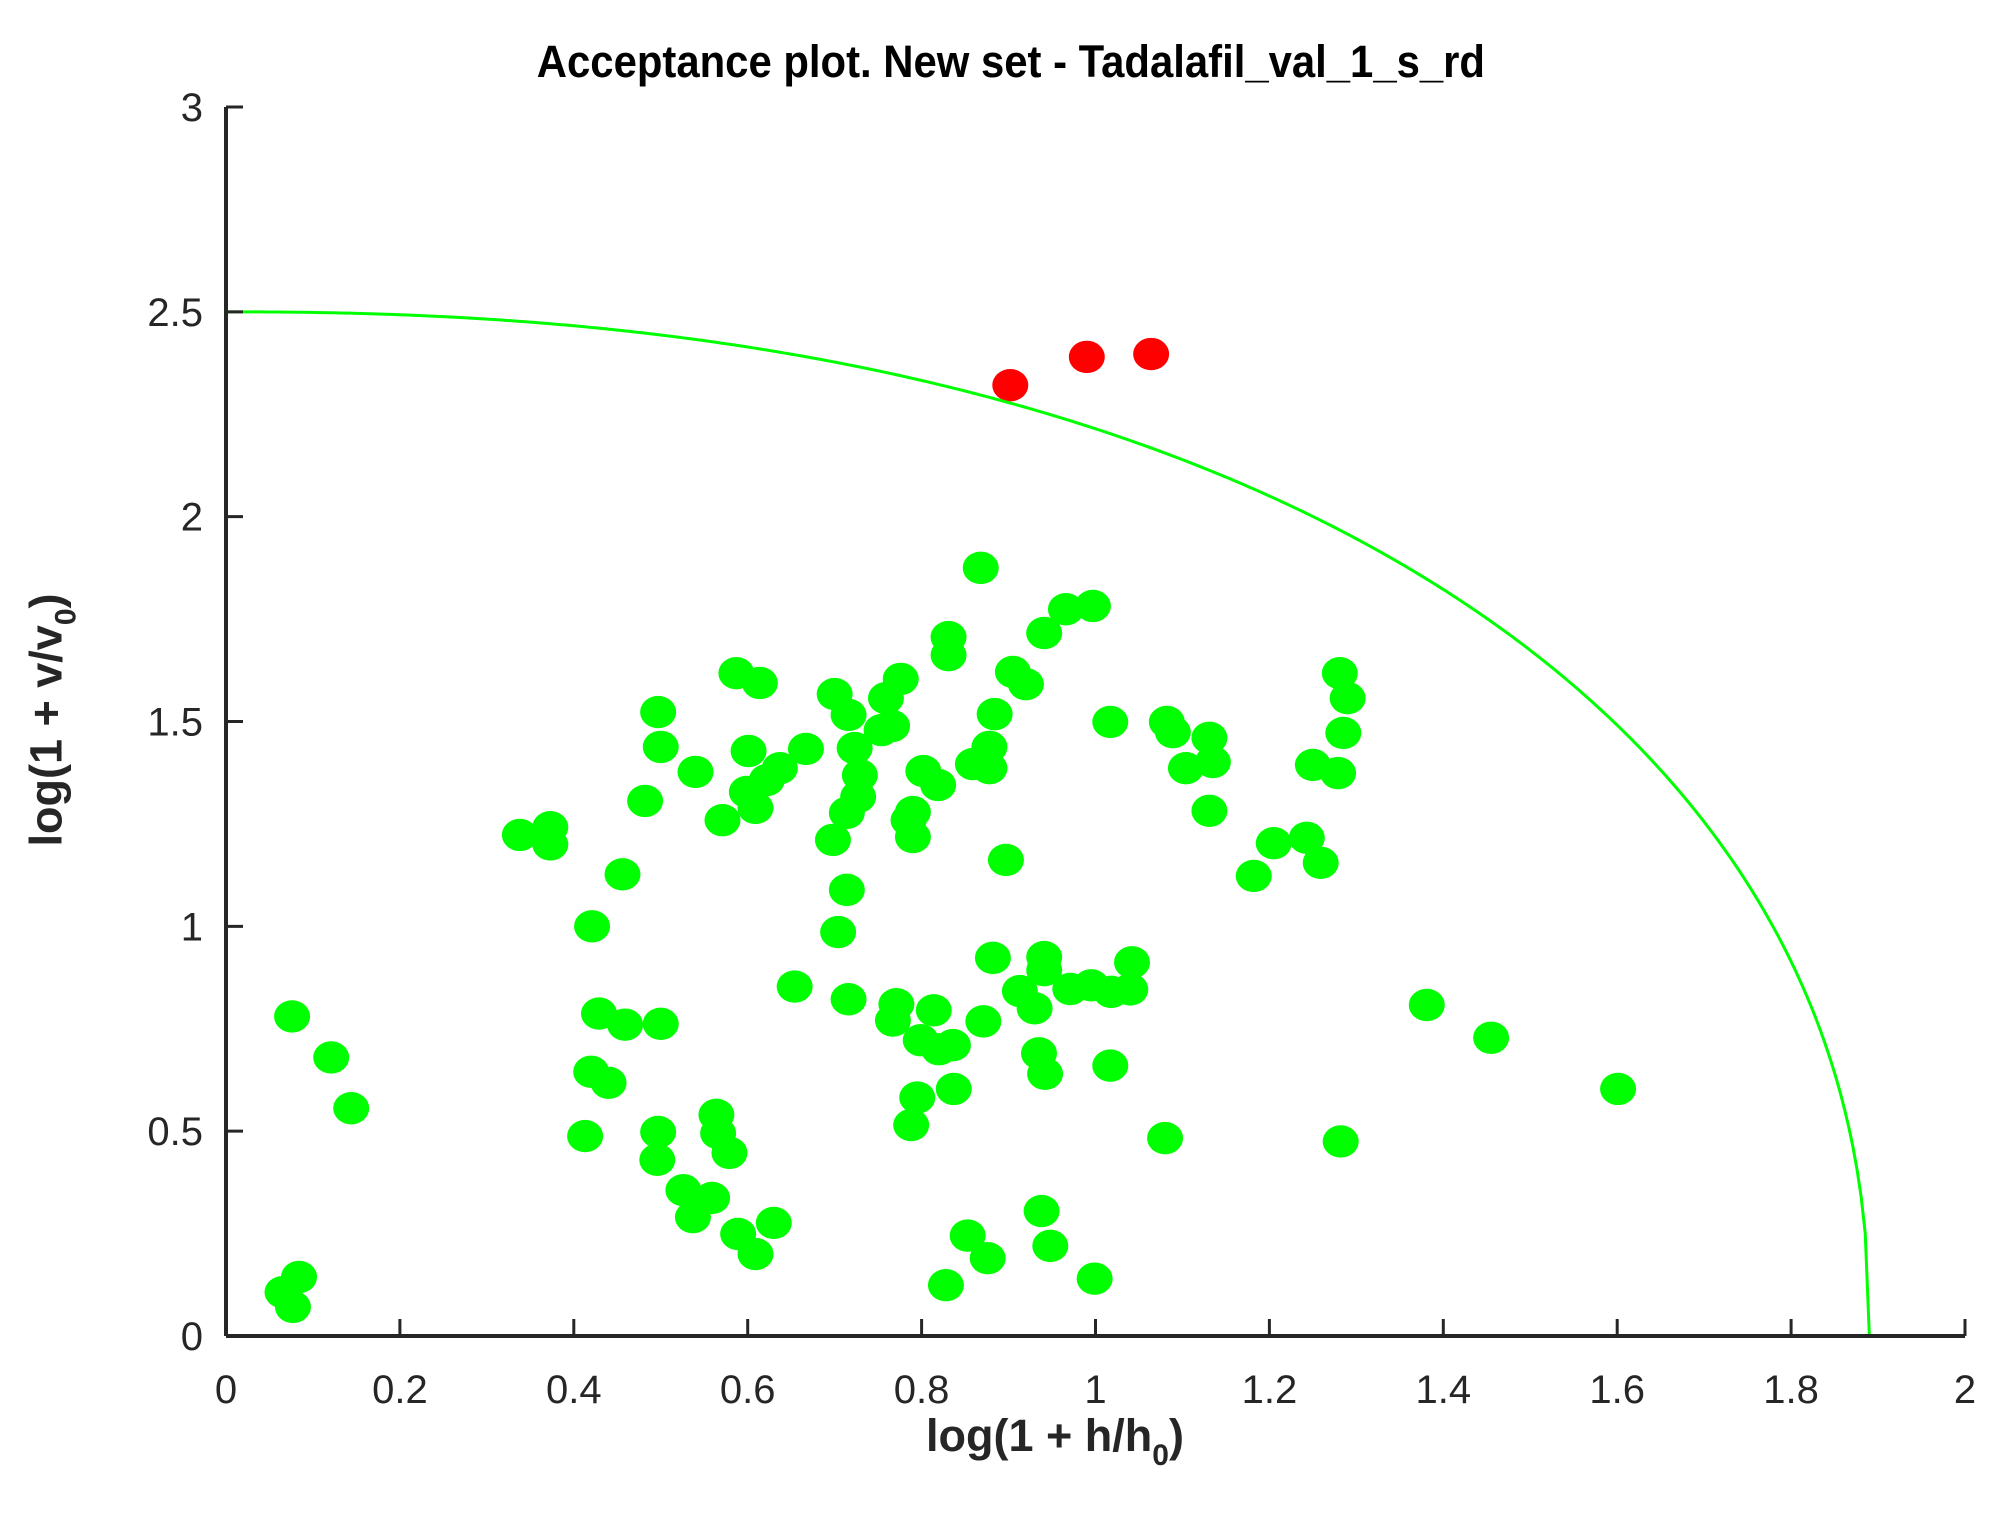 This screenshot has width=2009, height=1526. What do you see at coordinates (175, 1132) in the screenshot?
I see `y-tick-label: 0.5` at bounding box center [175, 1132].